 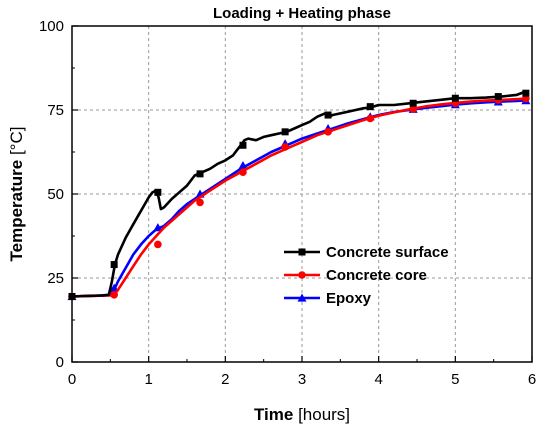 What do you see at coordinates (455, 379) in the screenshot?
I see `x-tick-label: 5` at bounding box center [455, 379].